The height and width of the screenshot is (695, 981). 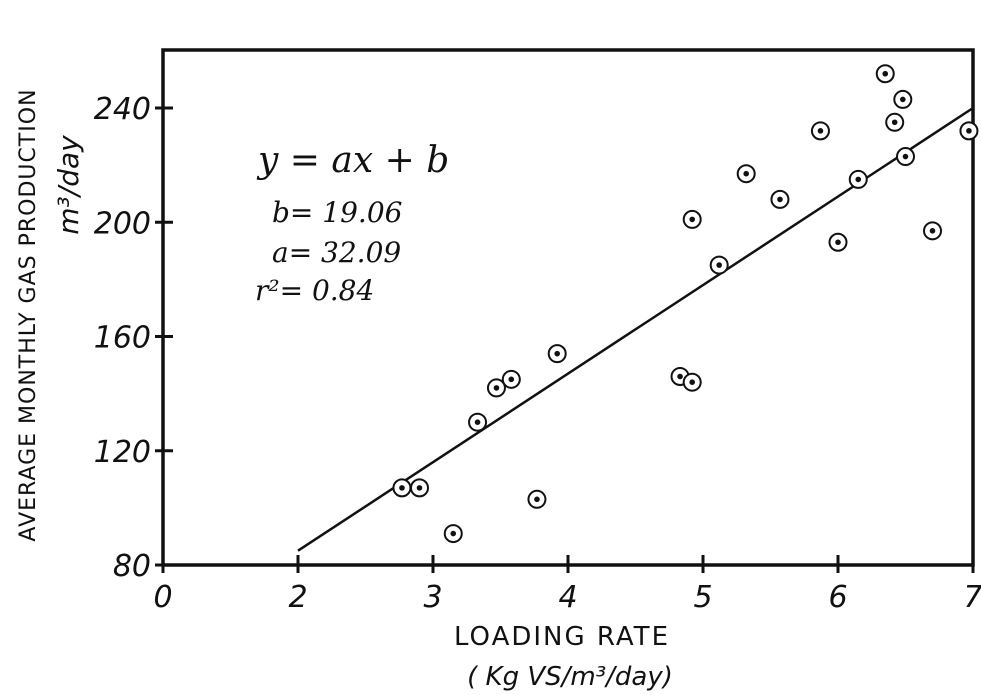 I want to click on x-tick-label: 5, so click(x=702, y=597).